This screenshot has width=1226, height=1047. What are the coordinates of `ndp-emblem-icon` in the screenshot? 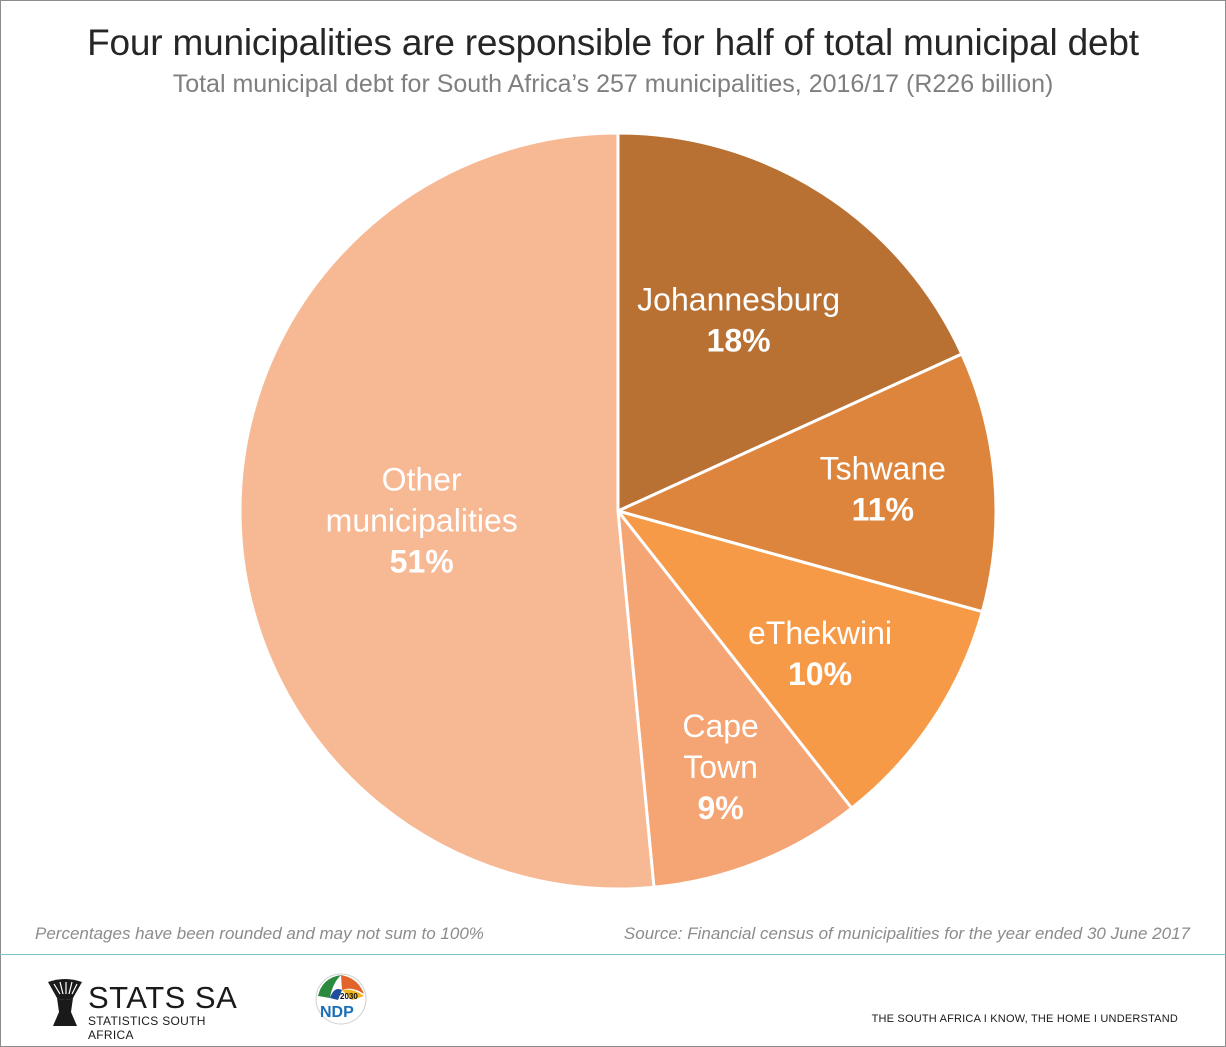 It's located at (341, 999).